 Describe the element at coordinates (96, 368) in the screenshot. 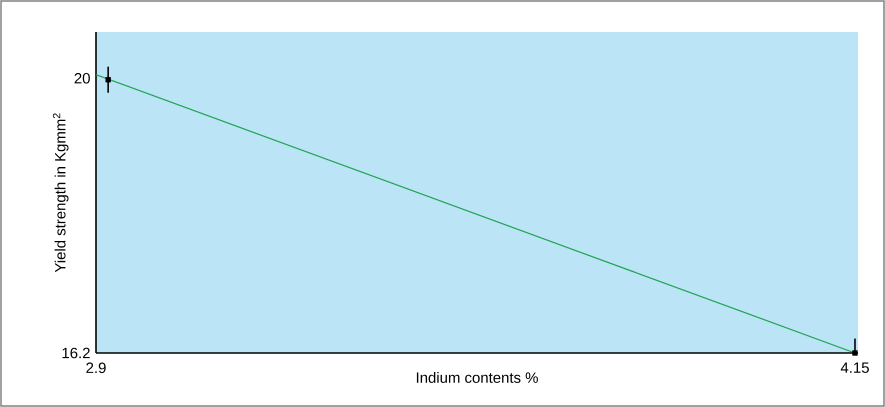

I see `x-tick-label: 2.9` at that location.